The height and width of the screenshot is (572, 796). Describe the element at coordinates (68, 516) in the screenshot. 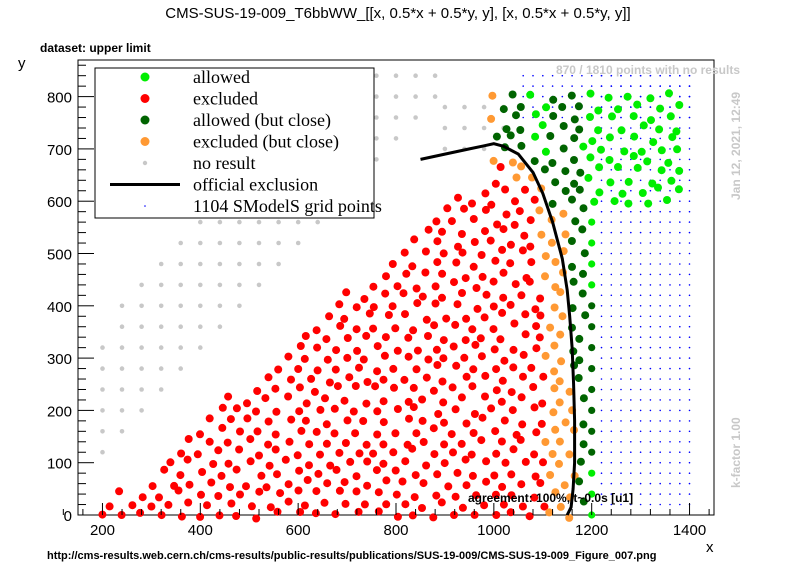

I see `y-tick-label: 0` at that location.